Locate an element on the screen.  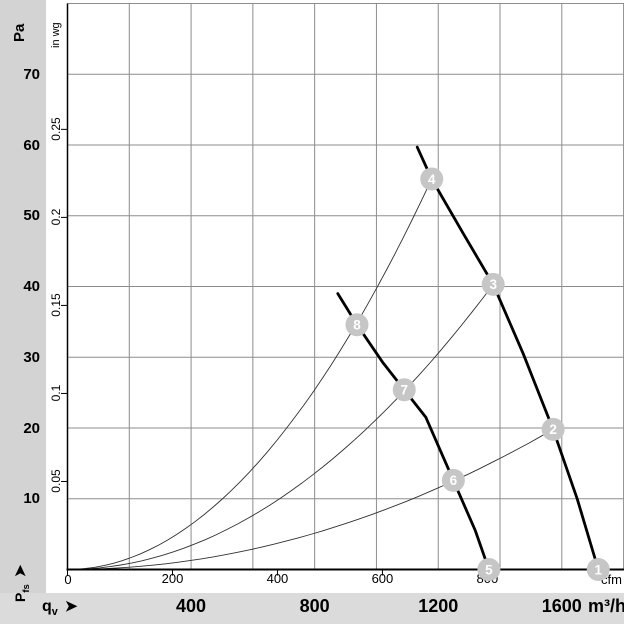
x-axis-zero-label: 0 is located at coordinates (68, 579).